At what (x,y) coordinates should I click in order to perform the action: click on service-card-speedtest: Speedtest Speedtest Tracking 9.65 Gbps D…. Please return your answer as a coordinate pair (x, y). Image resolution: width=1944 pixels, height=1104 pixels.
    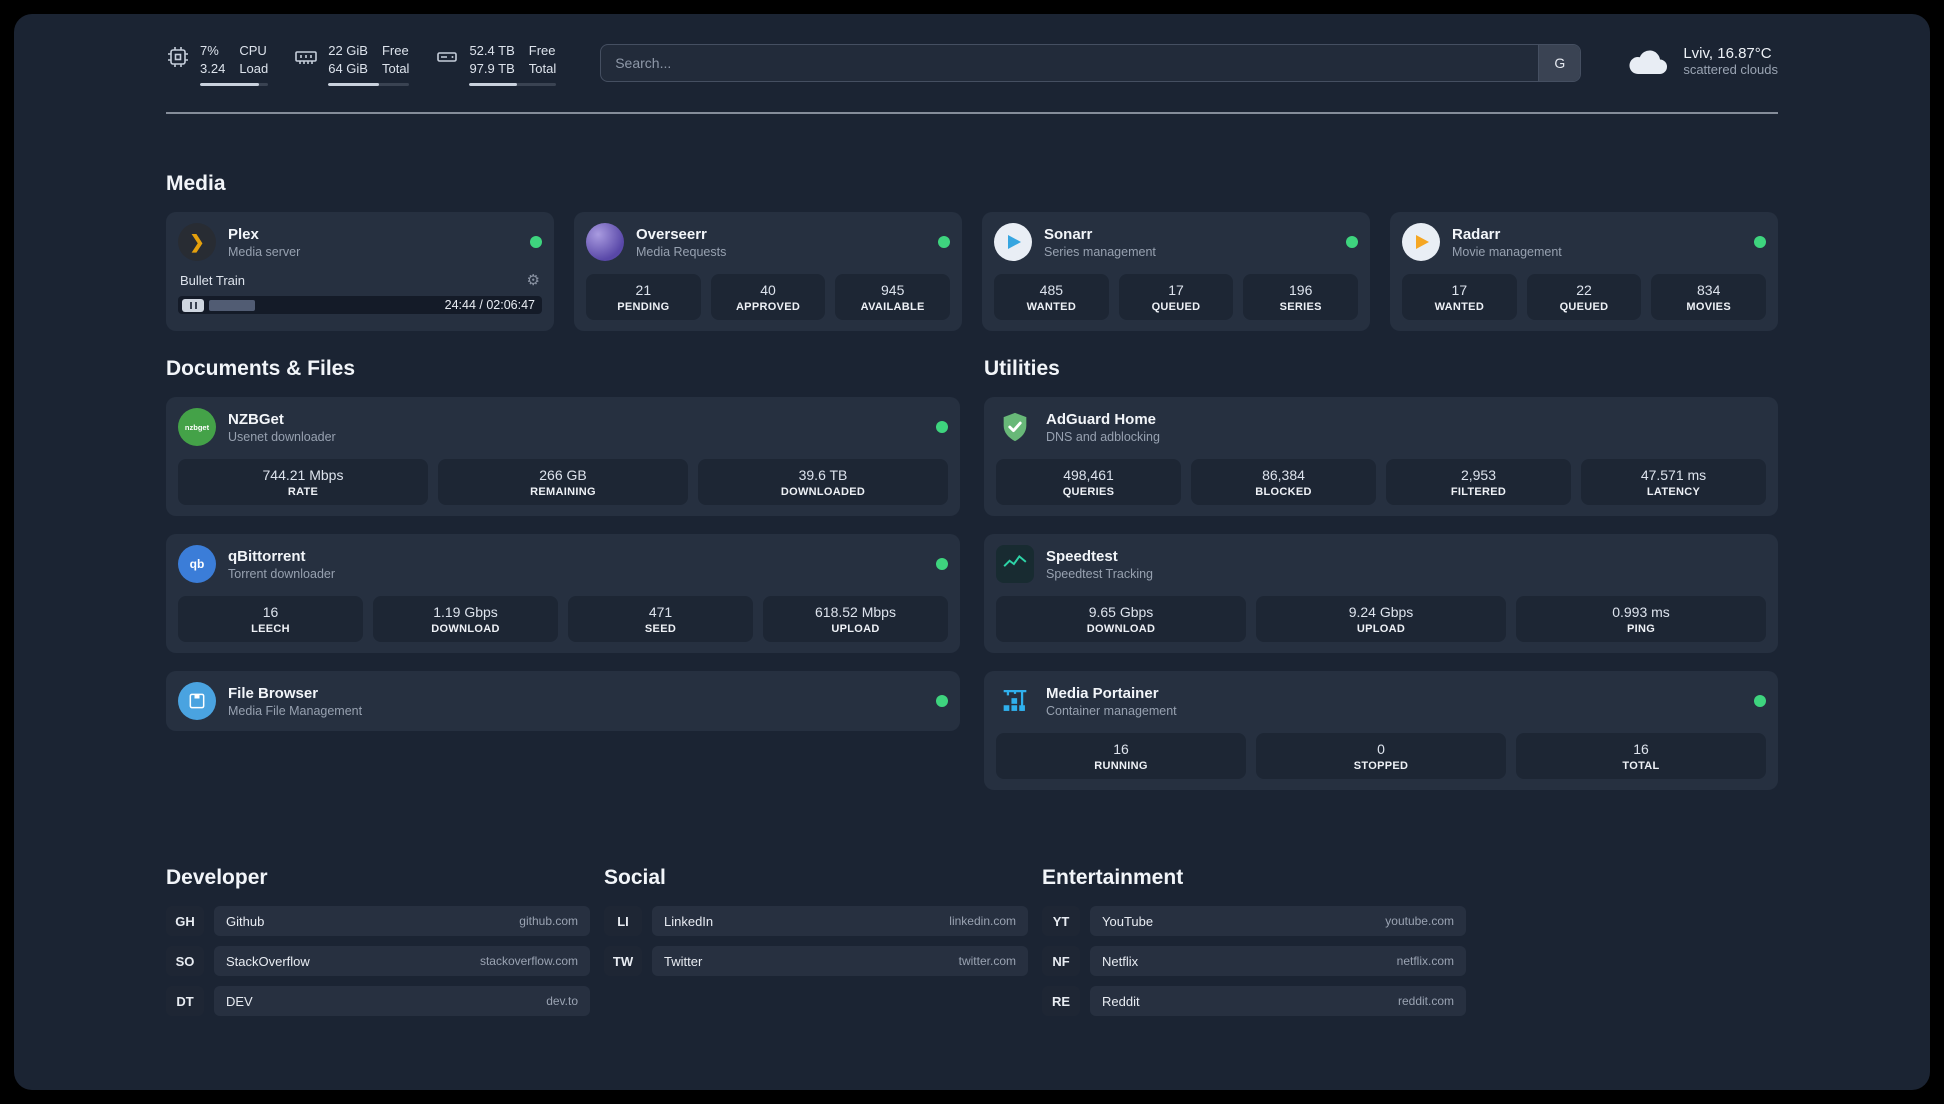
    Looking at the image, I should click on (1381, 594).